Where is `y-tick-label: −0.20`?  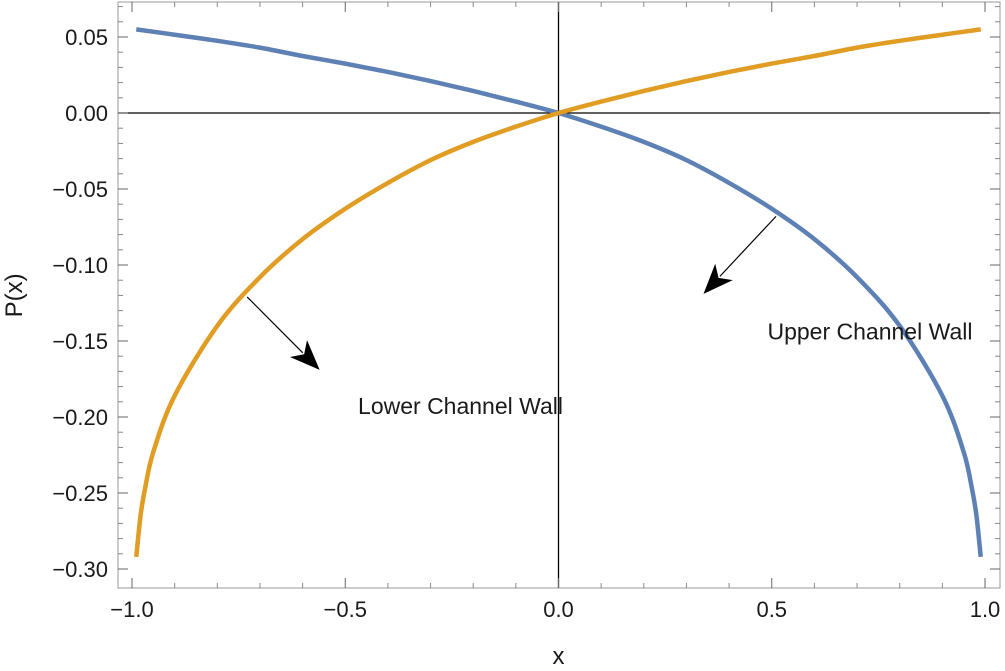 y-tick-label: −0.20 is located at coordinates (80, 417).